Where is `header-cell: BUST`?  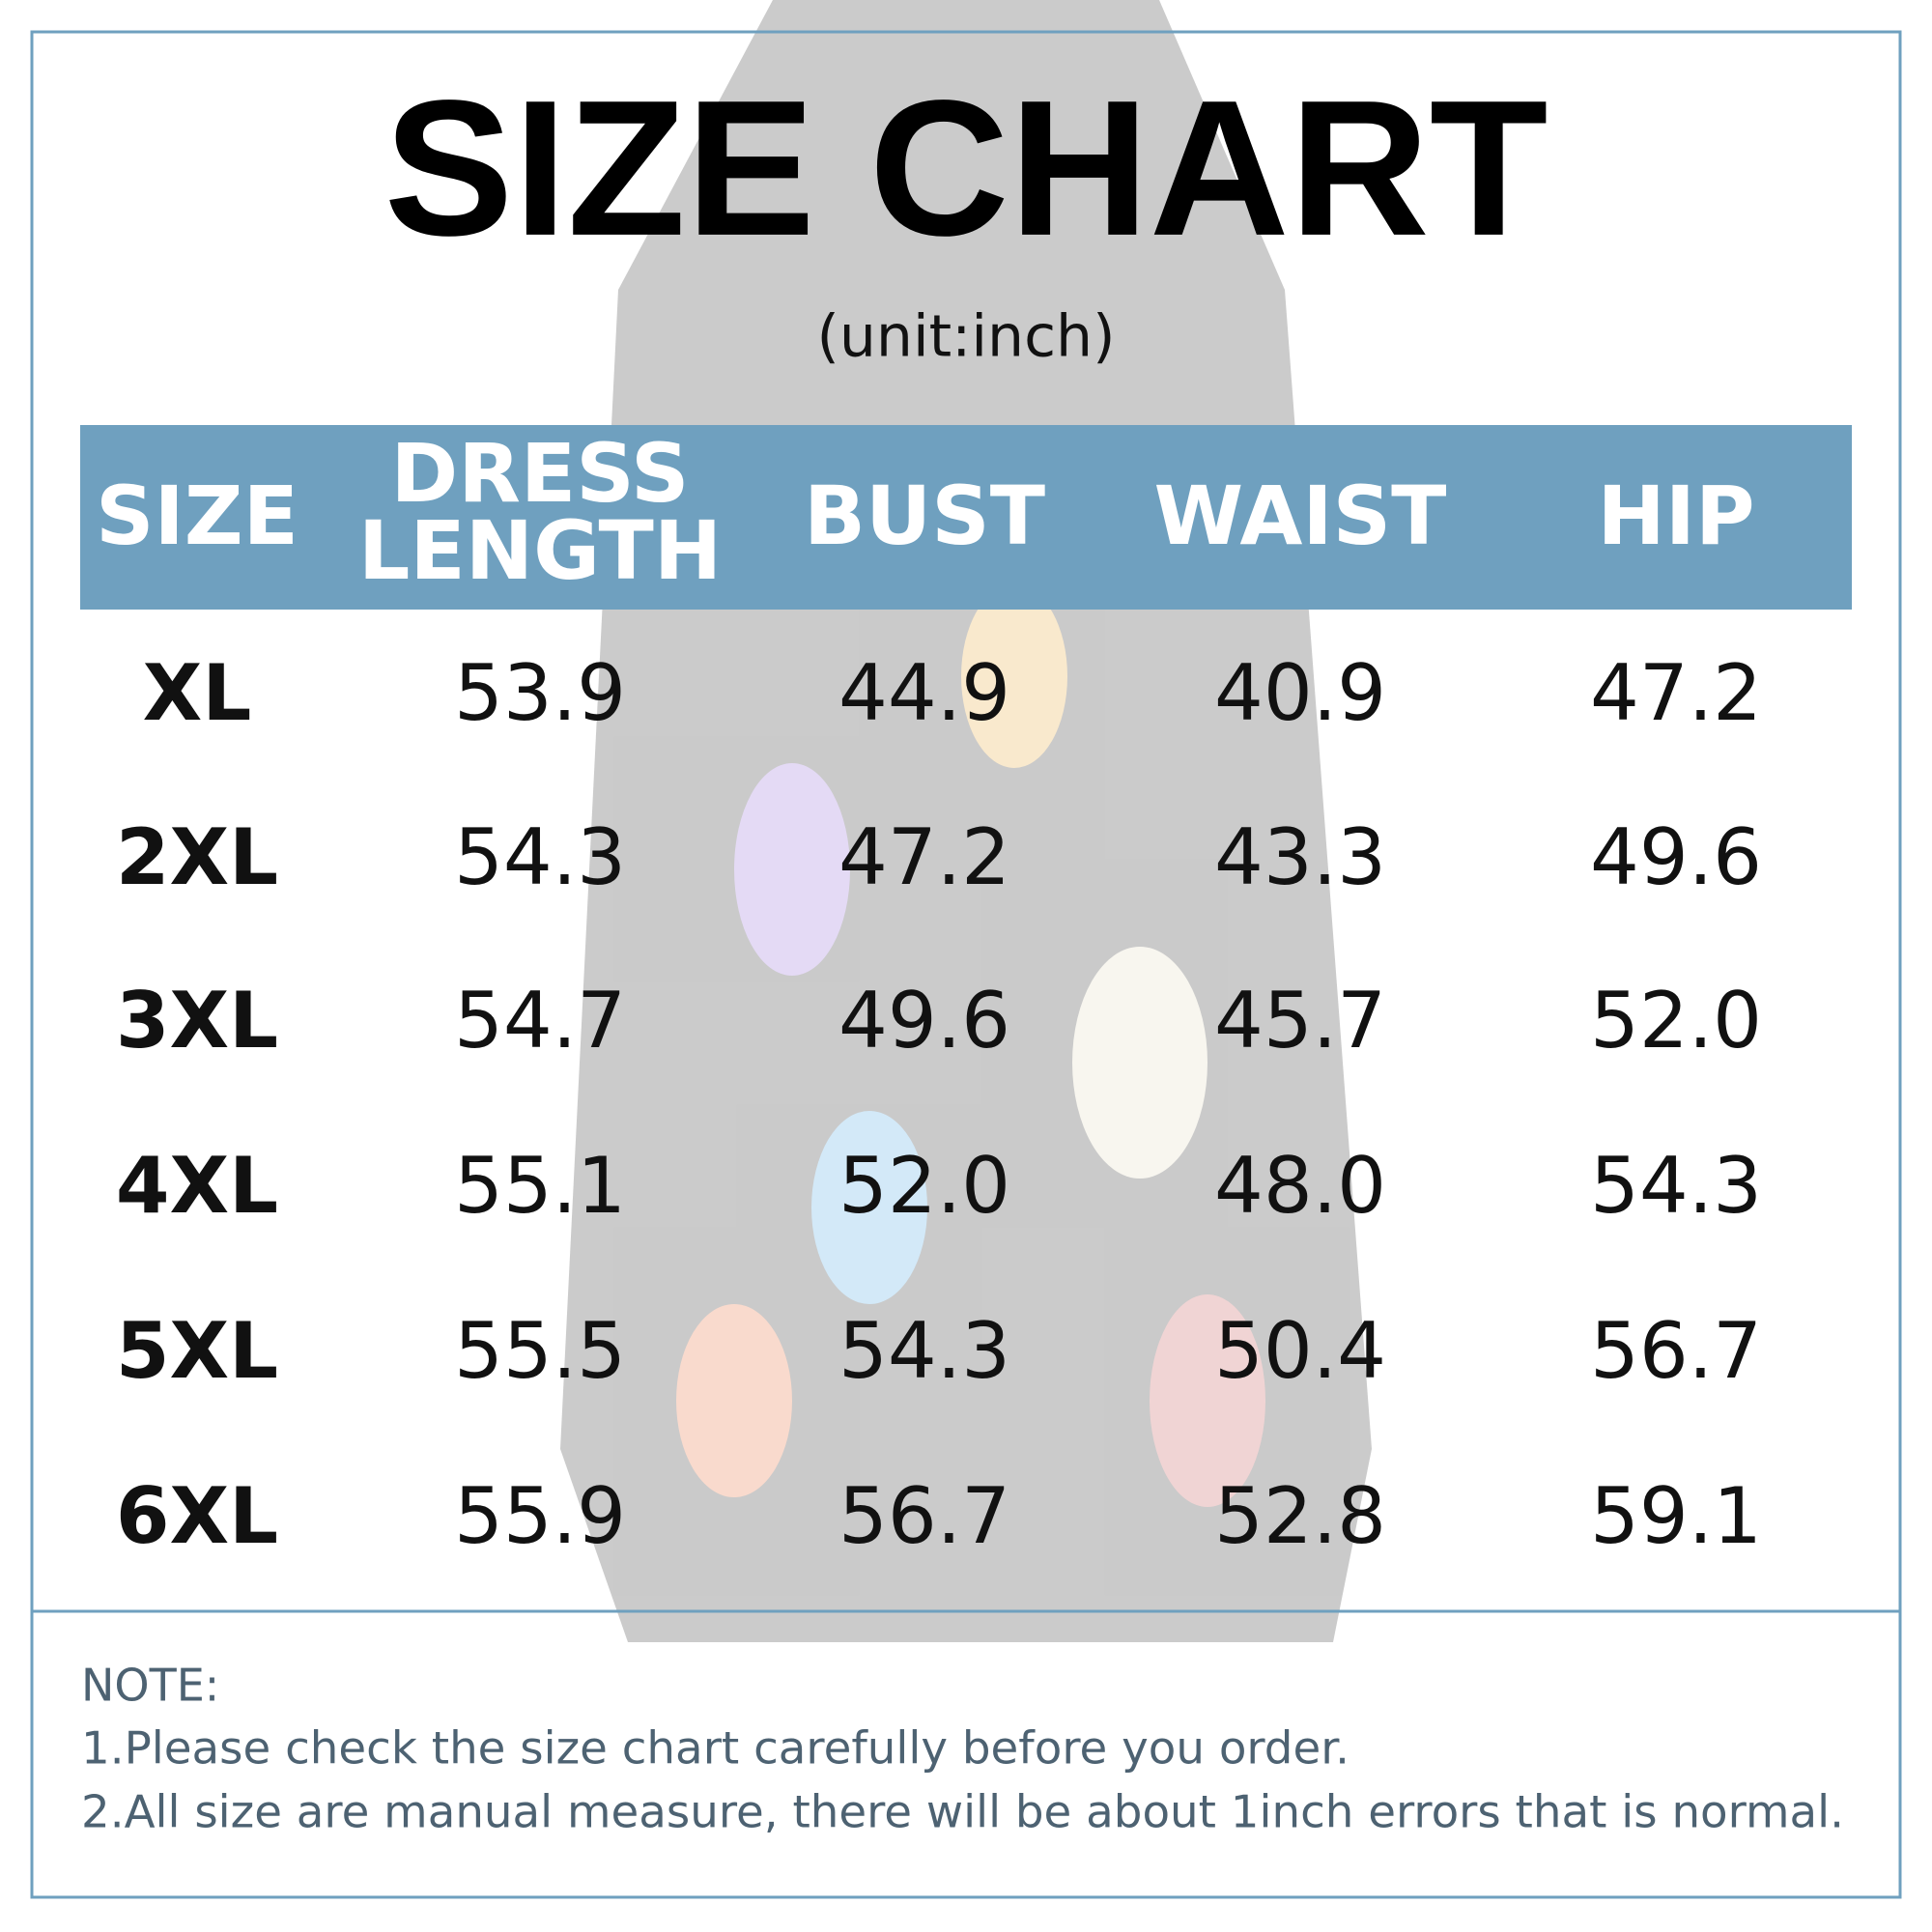 header-cell: BUST is located at coordinates (924, 516).